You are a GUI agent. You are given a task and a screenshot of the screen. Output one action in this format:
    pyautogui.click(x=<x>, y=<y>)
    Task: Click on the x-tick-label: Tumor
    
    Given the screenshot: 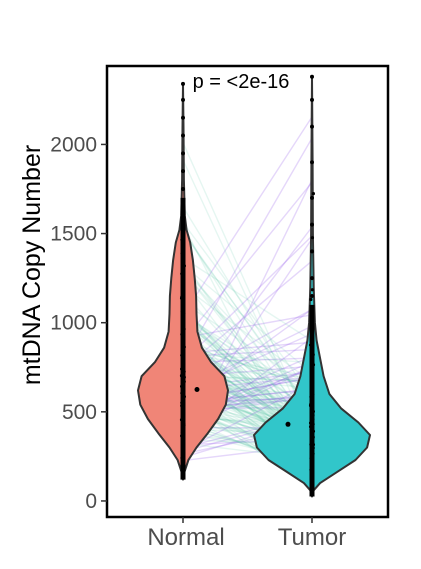 What is the action you would take?
    pyautogui.click(x=312, y=537)
    